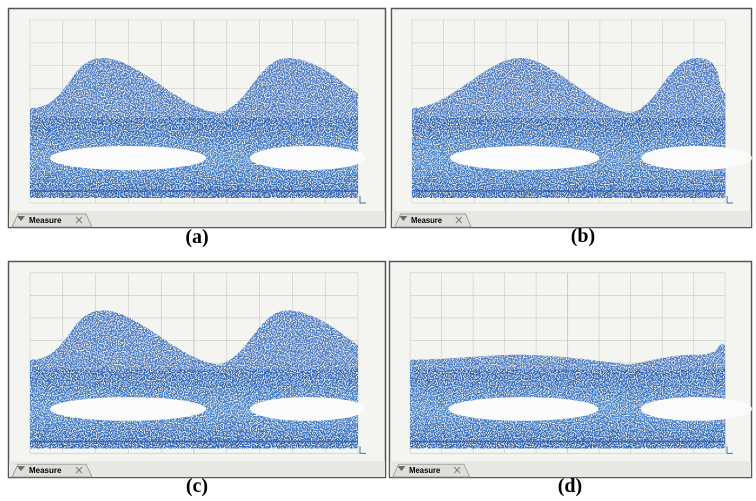 This screenshot has width=756, height=501. Describe the element at coordinates (570, 486) in the screenshot. I see `caption: (d)` at that location.